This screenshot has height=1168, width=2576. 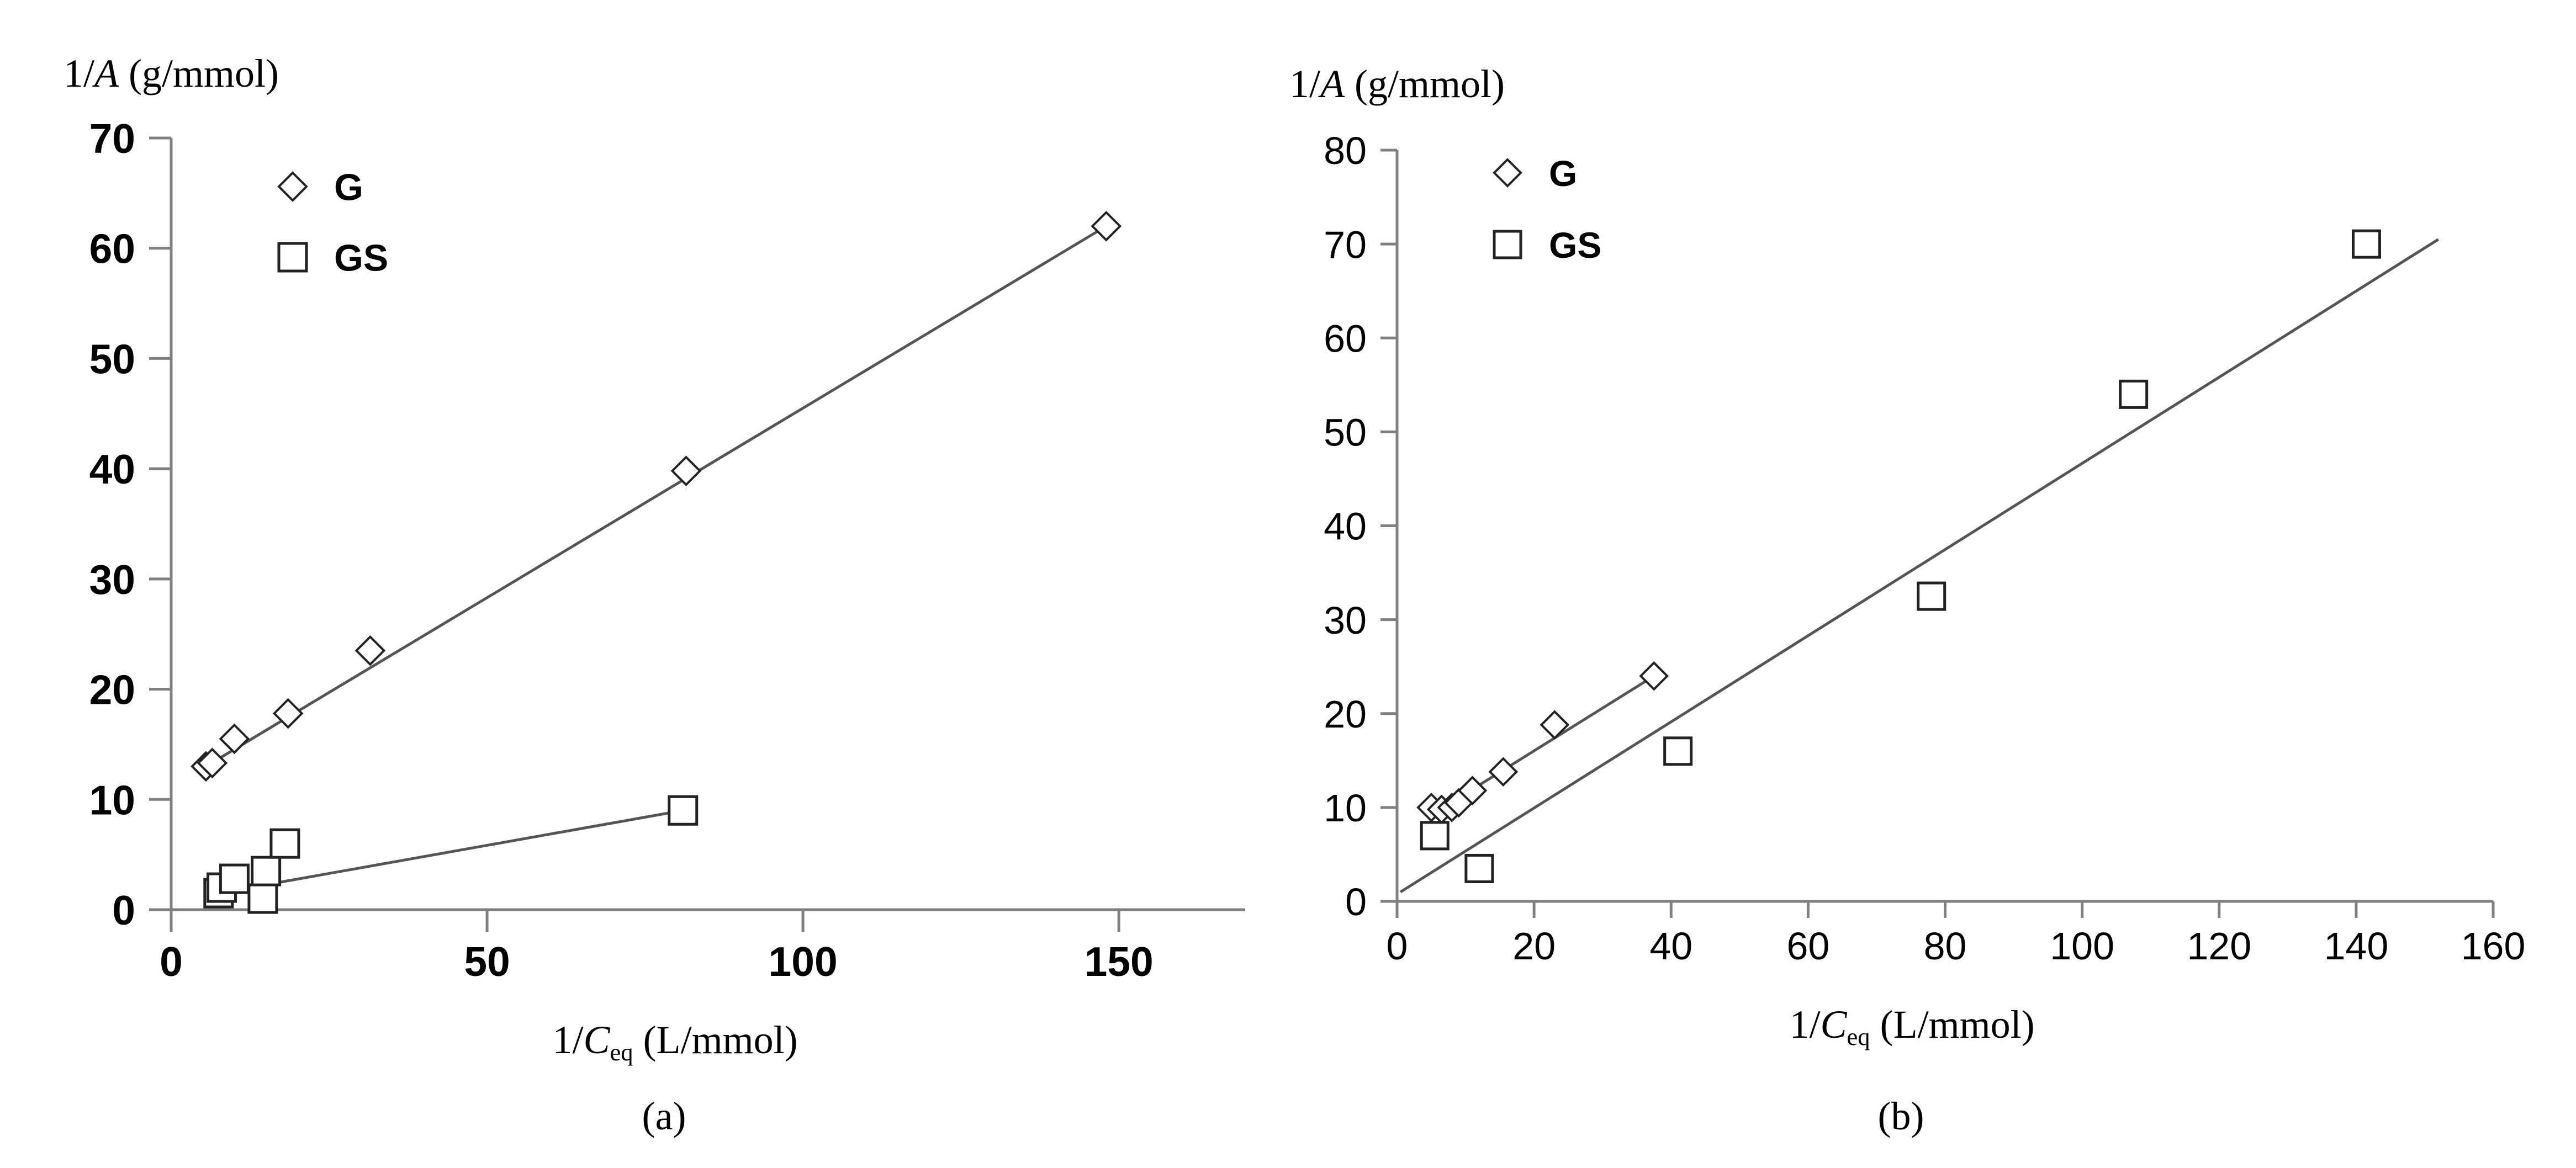 I want to click on x-tick-label: 80, so click(x=1946, y=947).